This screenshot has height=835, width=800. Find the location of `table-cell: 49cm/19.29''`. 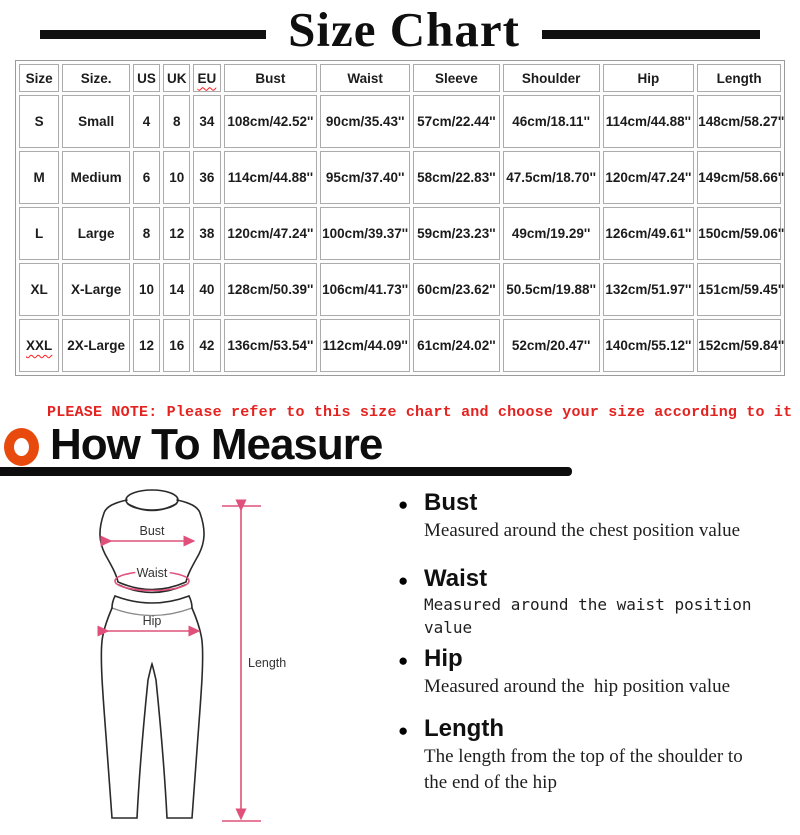

table-cell: 49cm/19.29'' is located at coordinates (551, 233).